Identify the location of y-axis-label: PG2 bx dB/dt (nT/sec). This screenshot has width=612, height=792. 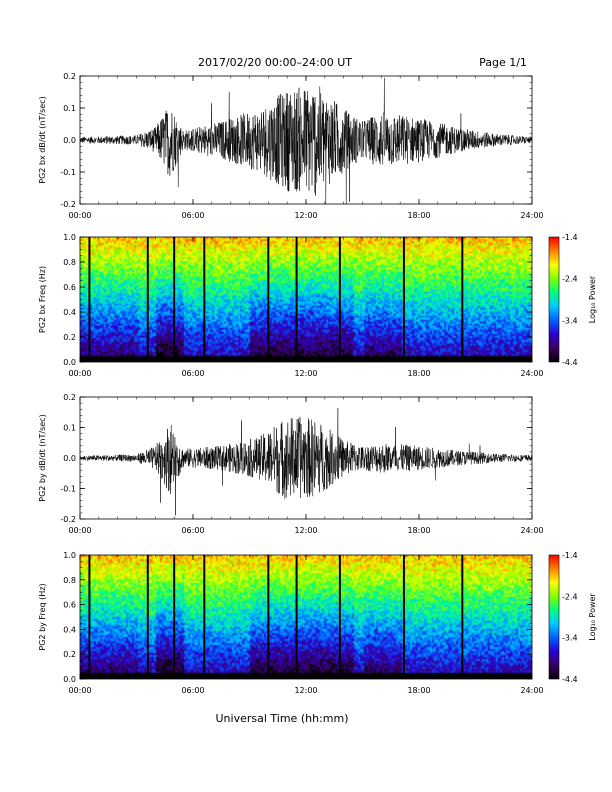
(42, 139).